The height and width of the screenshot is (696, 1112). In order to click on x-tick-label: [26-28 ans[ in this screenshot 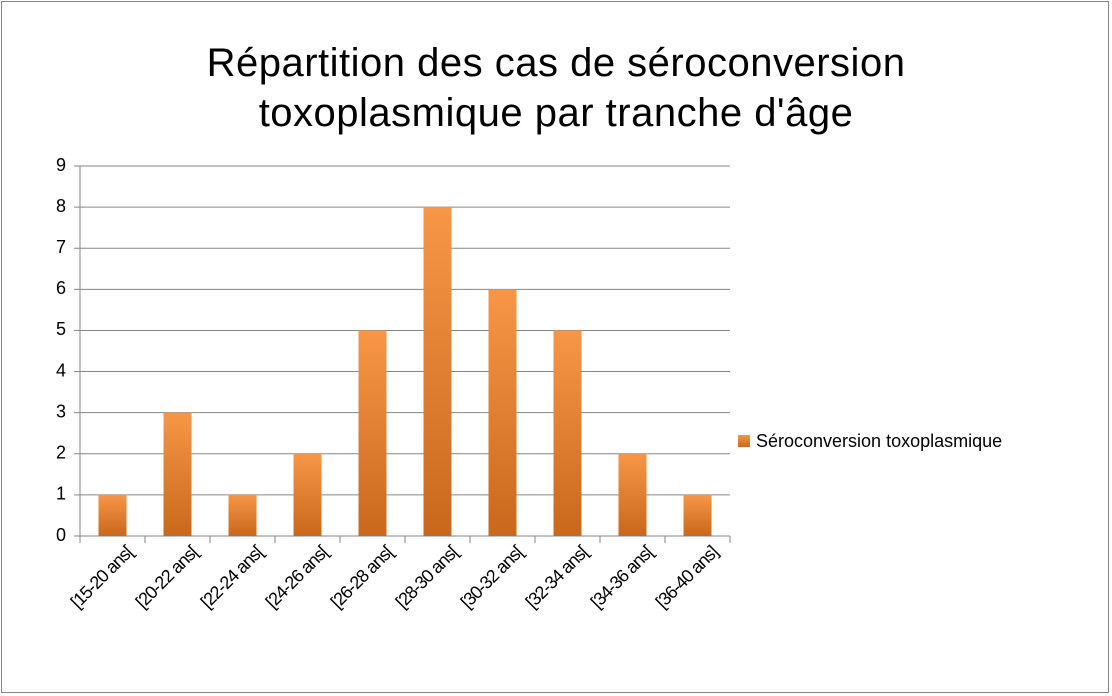, I will do `click(362, 576)`.